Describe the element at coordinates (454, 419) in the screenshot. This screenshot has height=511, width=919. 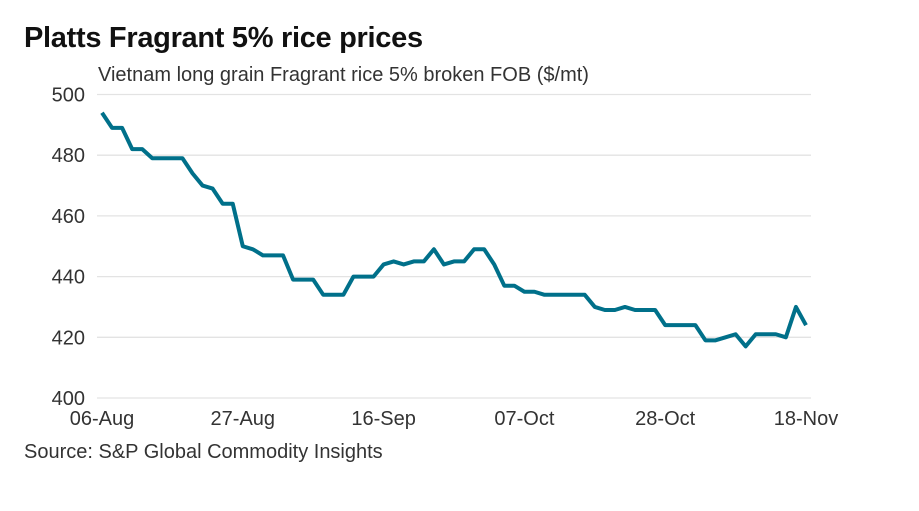
I see `x-axis-ticks: 06-Aug 27-Aug 16-Sep 07-Oct 28-Oct 18-Nov` at that location.